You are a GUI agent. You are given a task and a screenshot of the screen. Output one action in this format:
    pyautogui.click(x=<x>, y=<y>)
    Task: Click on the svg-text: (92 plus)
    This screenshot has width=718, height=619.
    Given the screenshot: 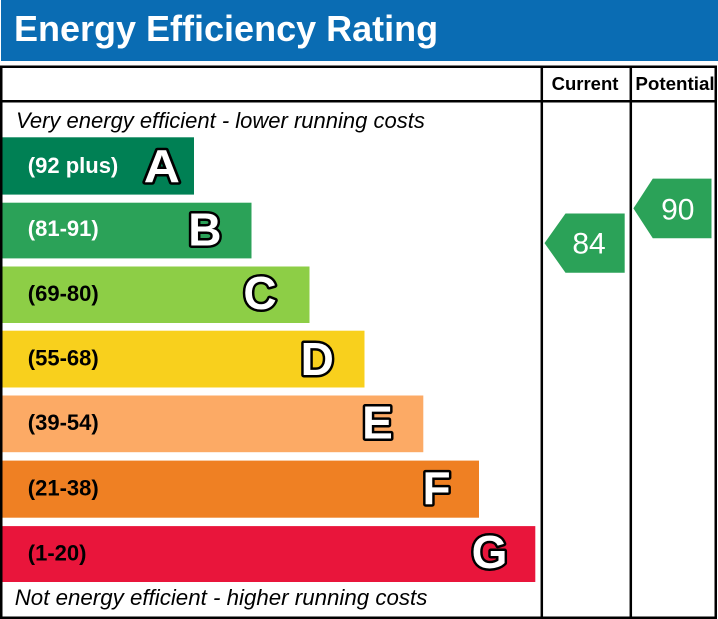 What is the action you would take?
    pyautogui.click(x=73, y=165)
    